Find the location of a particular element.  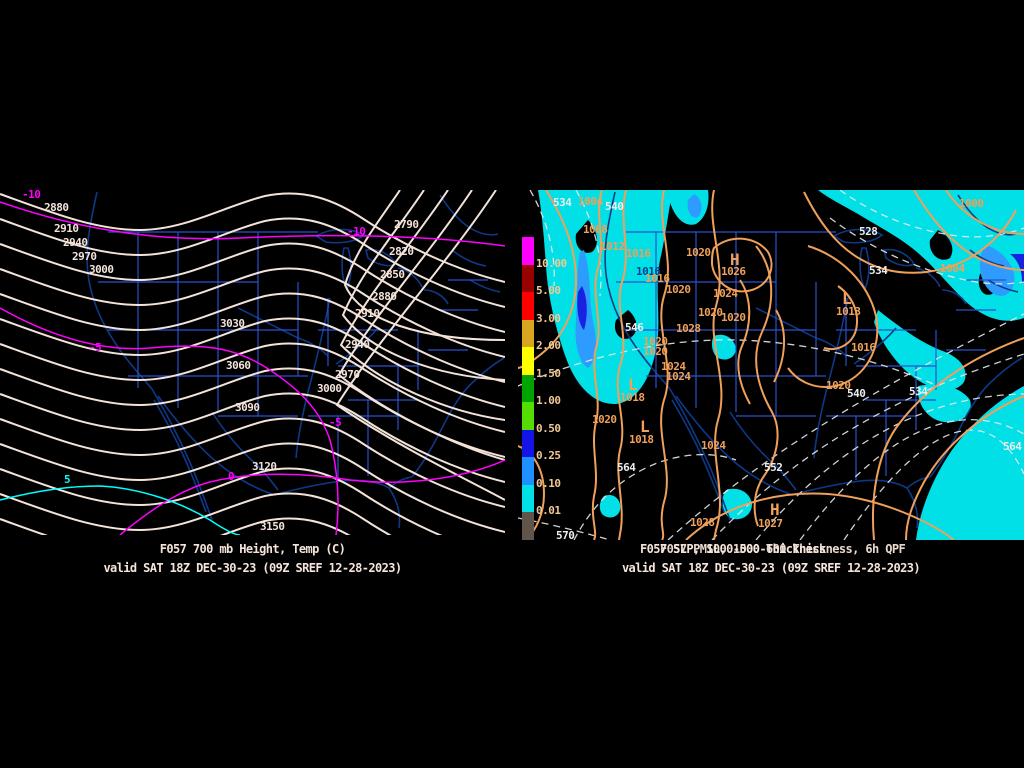

high-low-marker: H is located at coordinates (735, 259).